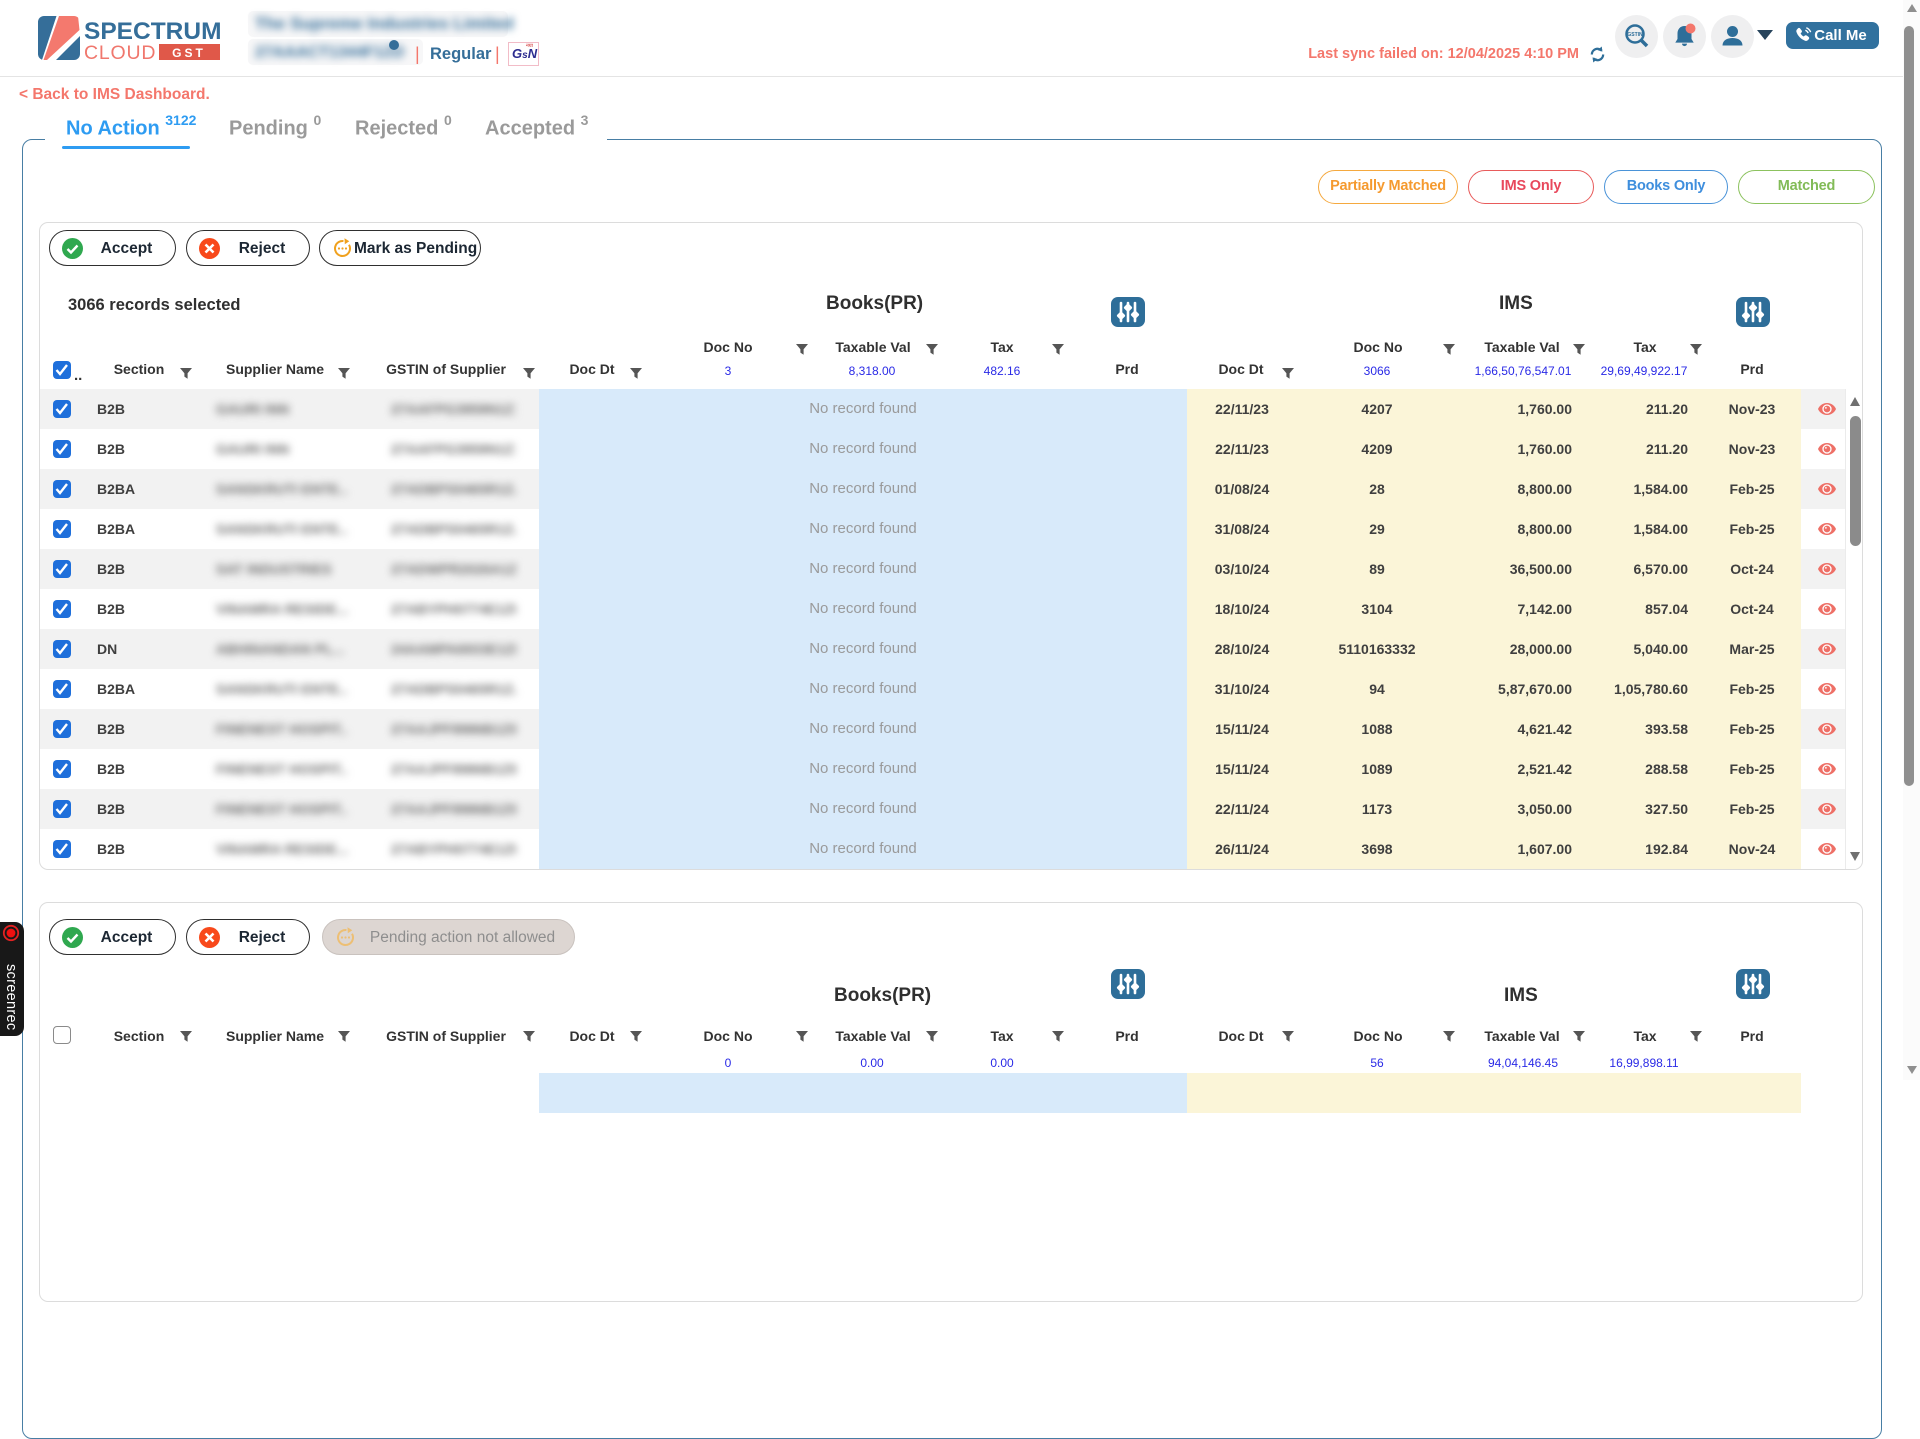  What do you see at coordinates (120, 53) in the screenshot?
I see `svg-text: CLOUD` at bounding box center [120, 53].